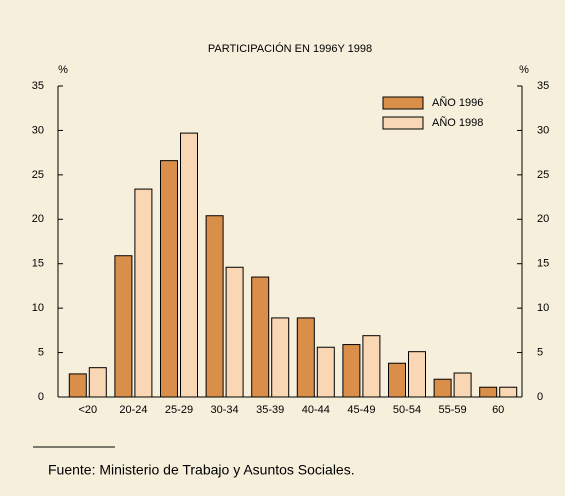 Image resolution: width=565 pixels, height=496 pixels. What do you see at coordinates (453, 410) in the screenshot?
I see `x-tick-label: 55-59` at bounding box center [453, 410].